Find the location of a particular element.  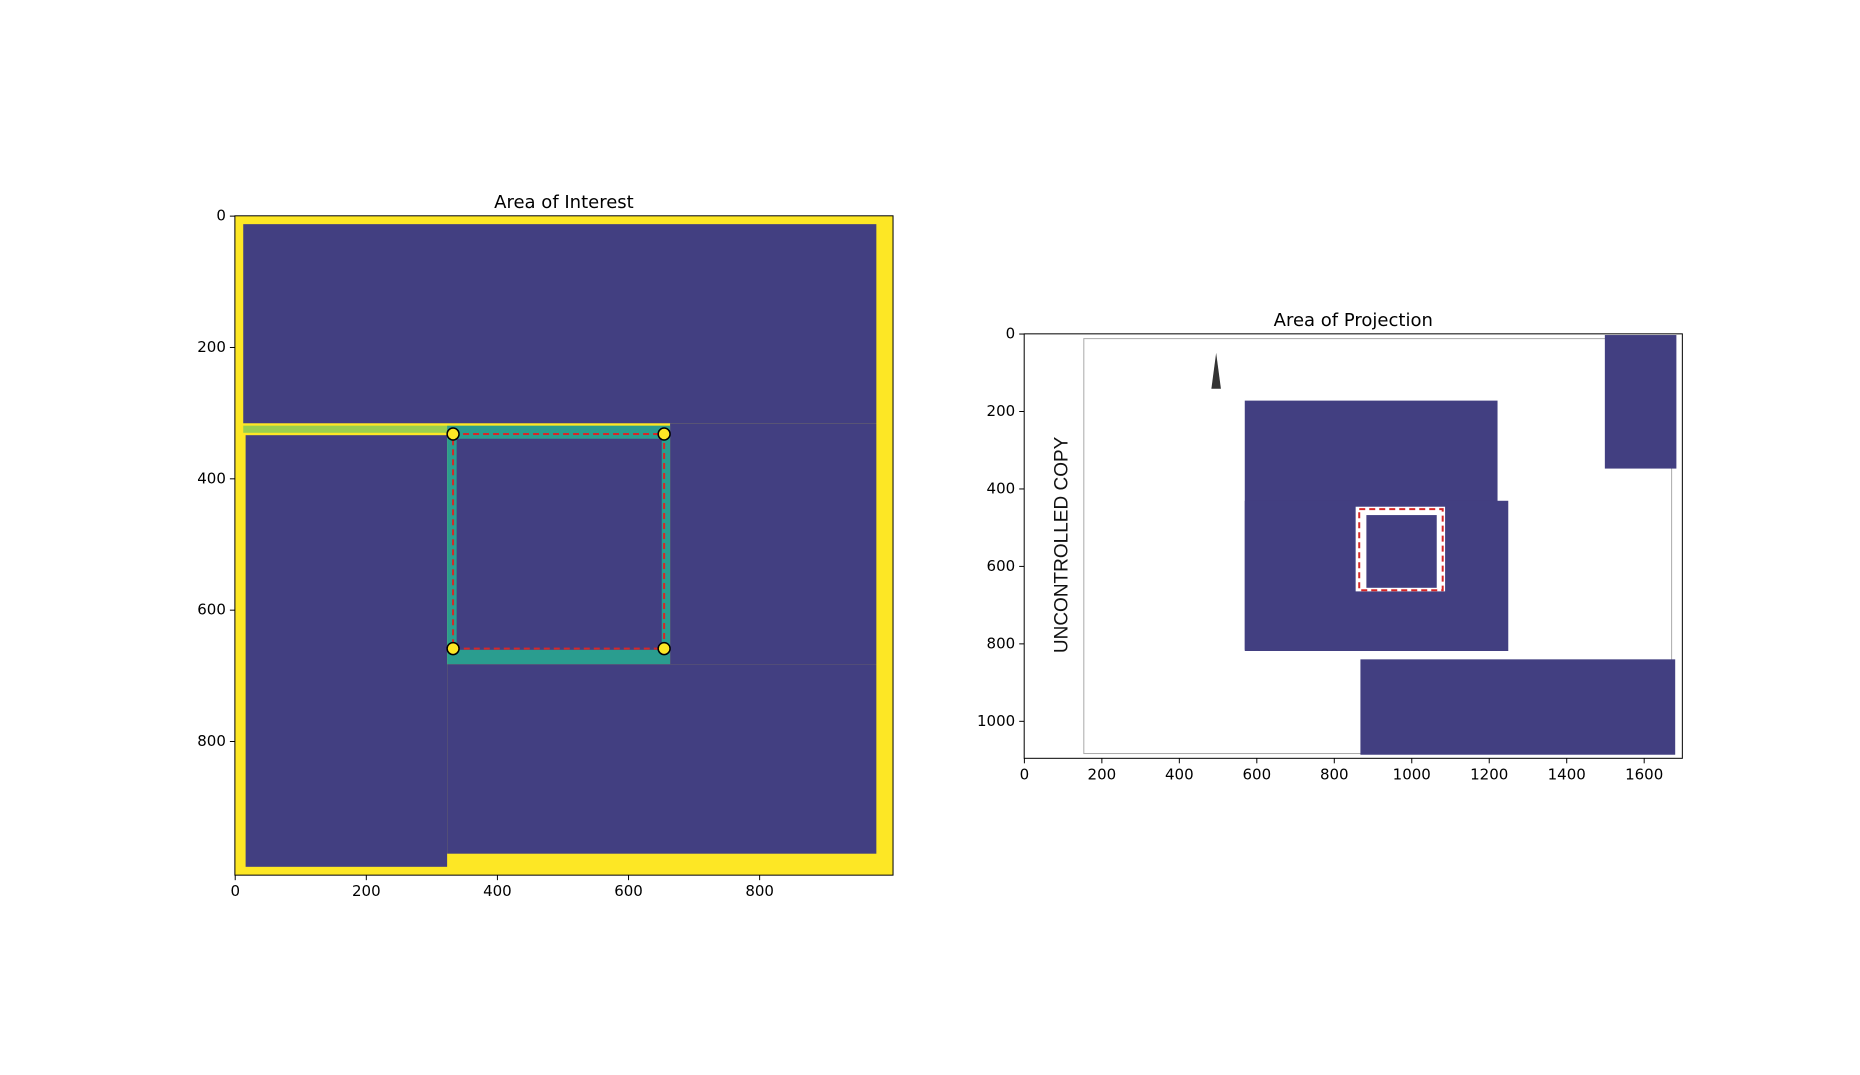

image: UNCONTROLLED COPY is located at coordinates (1353, 546).